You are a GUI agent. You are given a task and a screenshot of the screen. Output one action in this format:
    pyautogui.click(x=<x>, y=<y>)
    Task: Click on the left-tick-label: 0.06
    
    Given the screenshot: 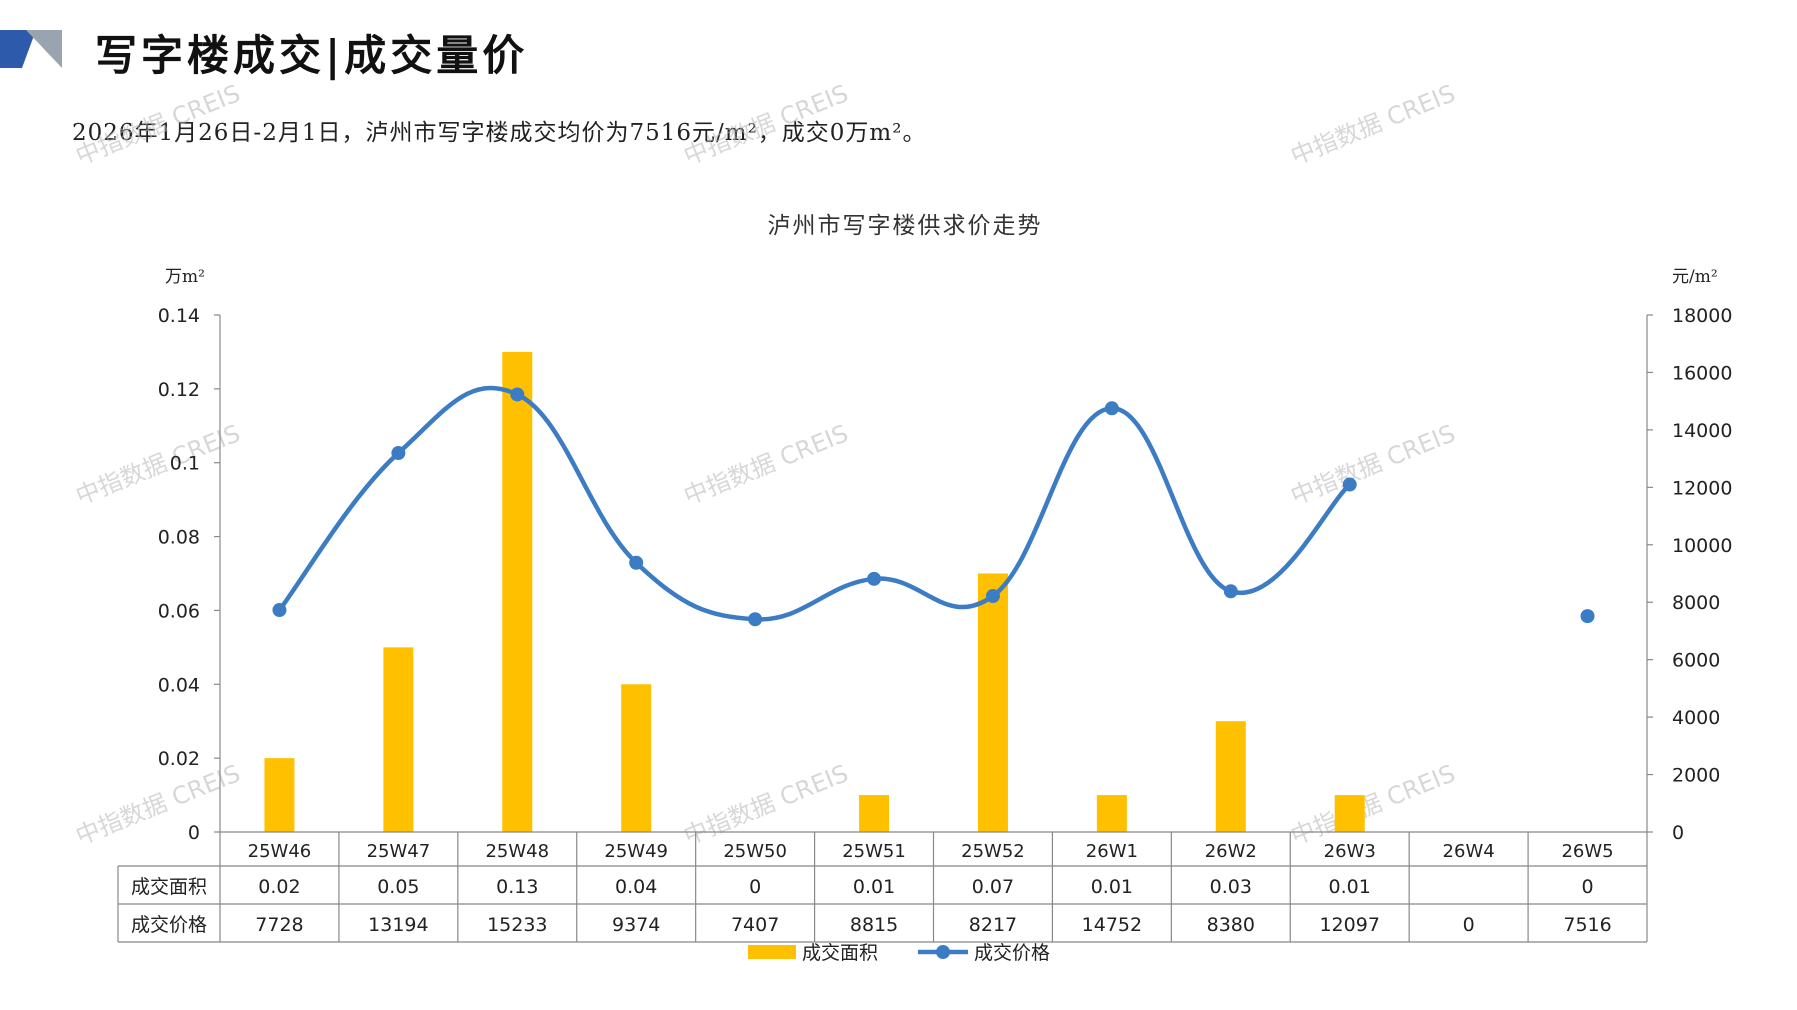 What is the action you would take?
    pyautogui.click(x=179, y=611)
    